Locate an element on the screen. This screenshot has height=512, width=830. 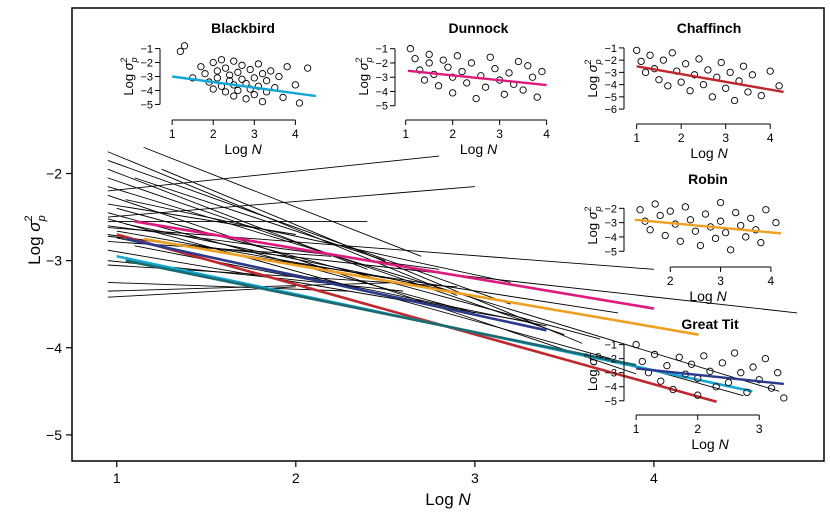
inset-fit-line is located at coordinates (477, 78).